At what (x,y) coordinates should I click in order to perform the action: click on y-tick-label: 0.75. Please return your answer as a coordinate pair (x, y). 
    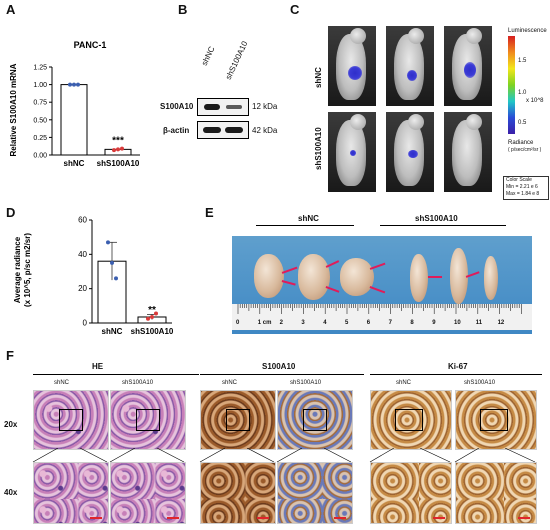
    Looking at the image, I should click on (40, 103).